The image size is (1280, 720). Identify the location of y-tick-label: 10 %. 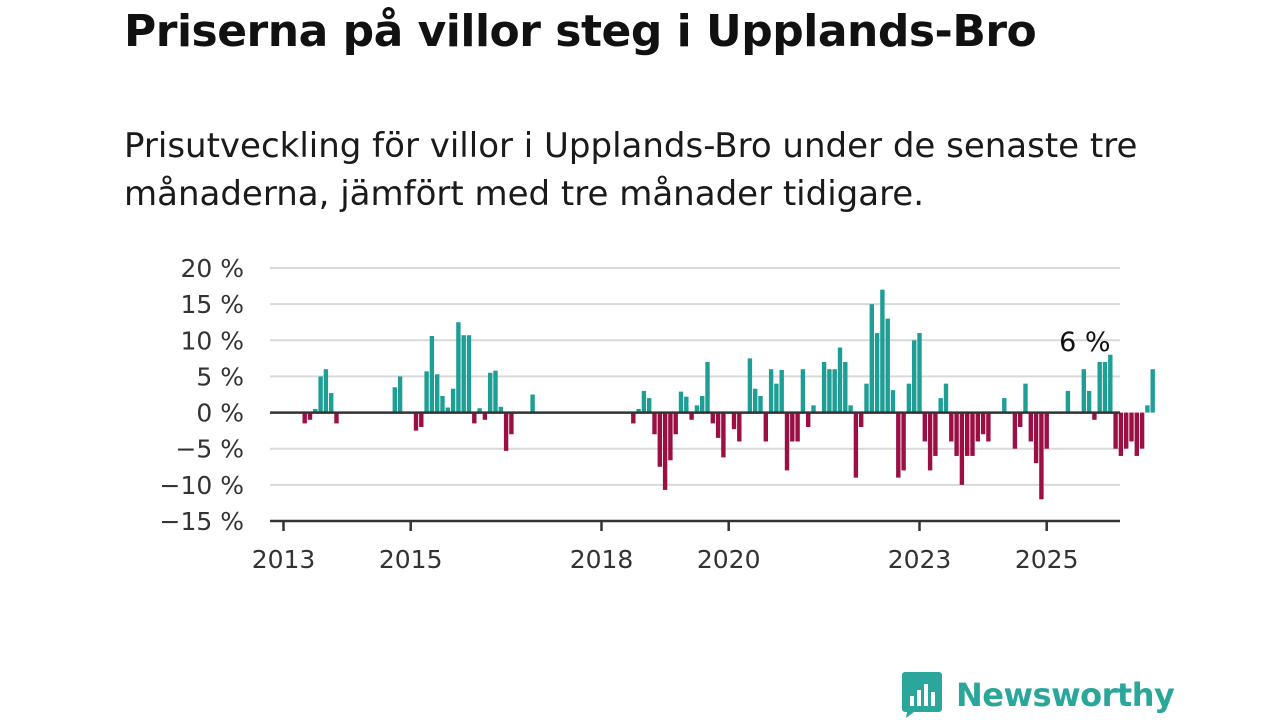
(212, 340).